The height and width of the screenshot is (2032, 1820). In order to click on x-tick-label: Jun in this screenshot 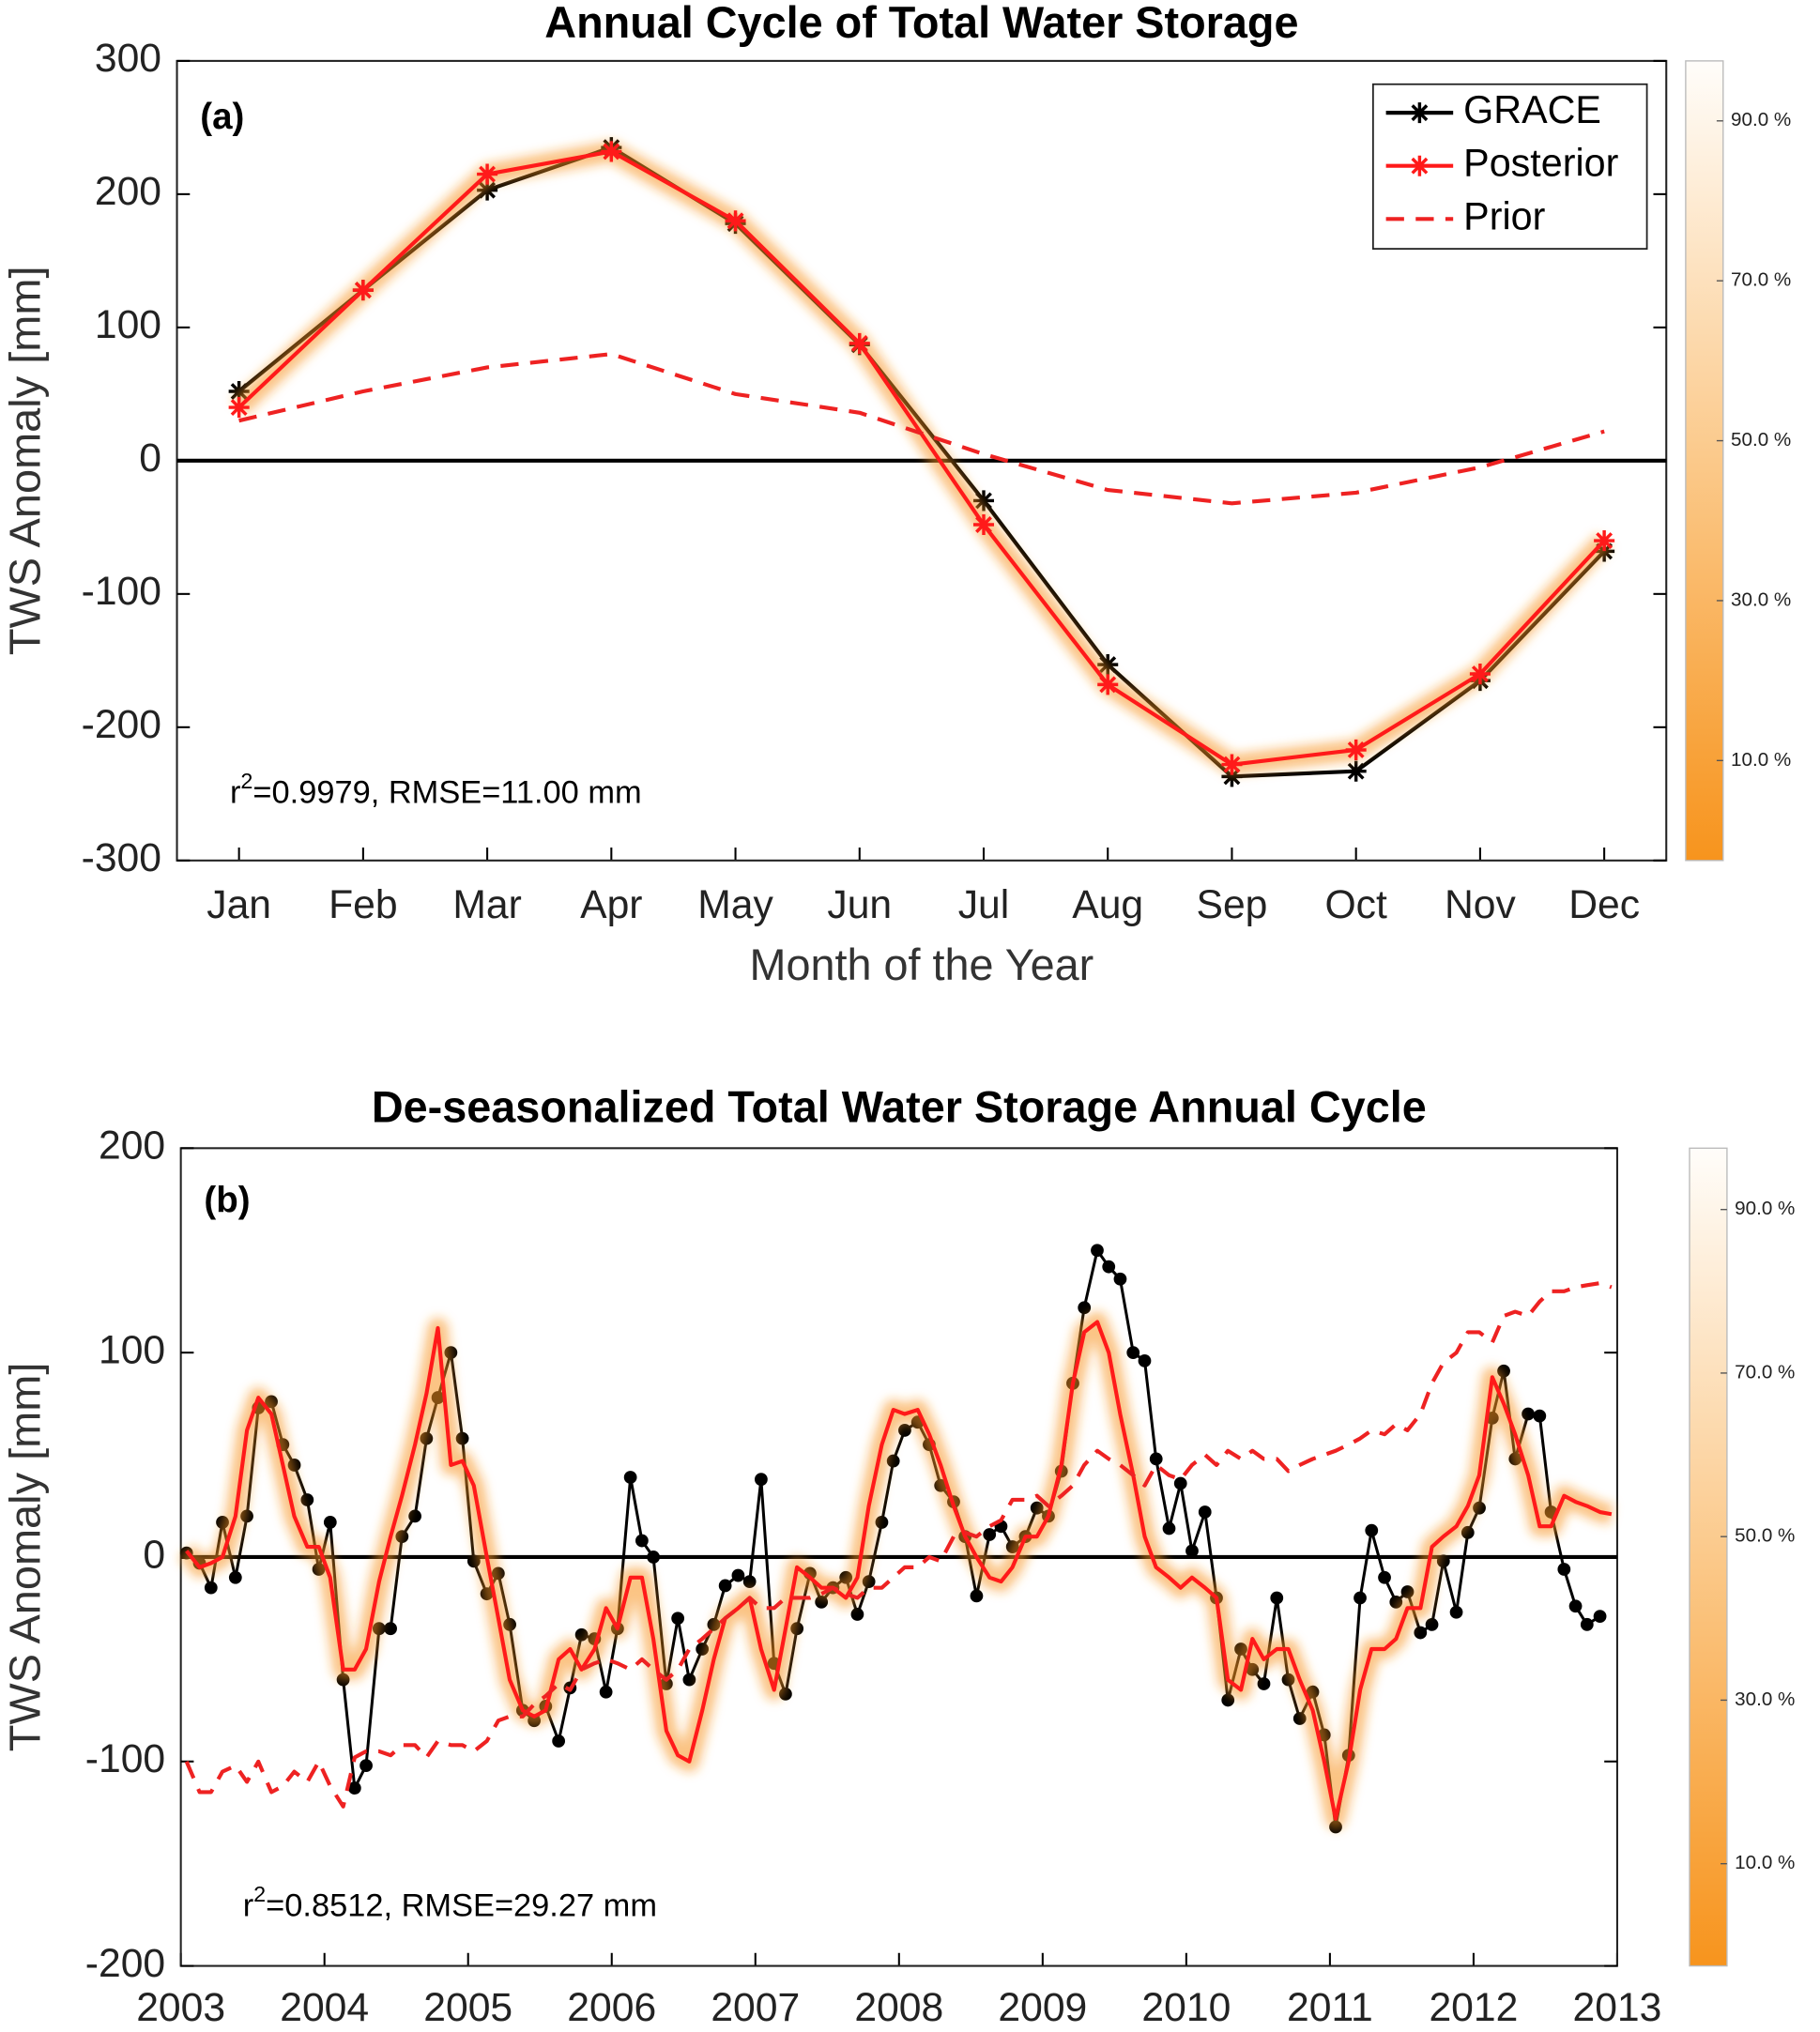, I will do `click(859, 904)`.